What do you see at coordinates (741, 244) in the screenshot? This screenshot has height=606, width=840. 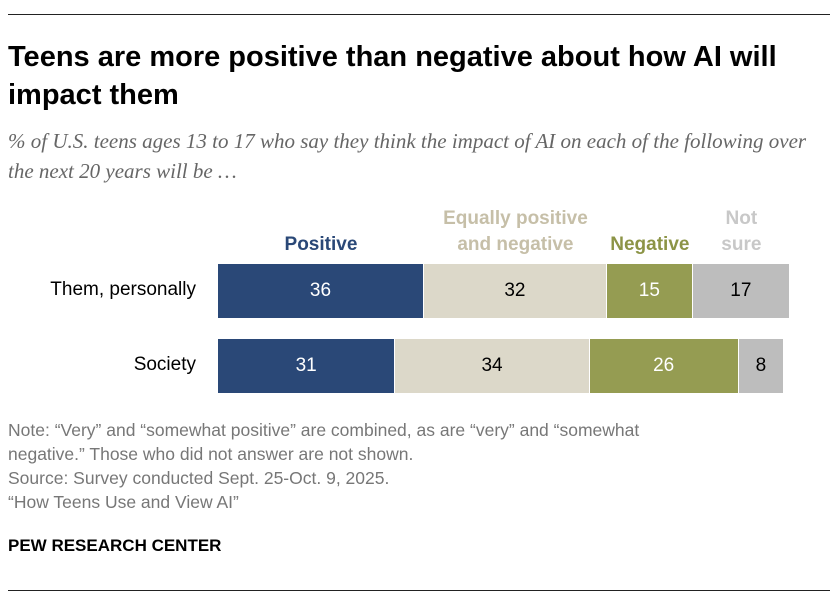 I see `legend-label: sure` at bounding box center [741, 244].